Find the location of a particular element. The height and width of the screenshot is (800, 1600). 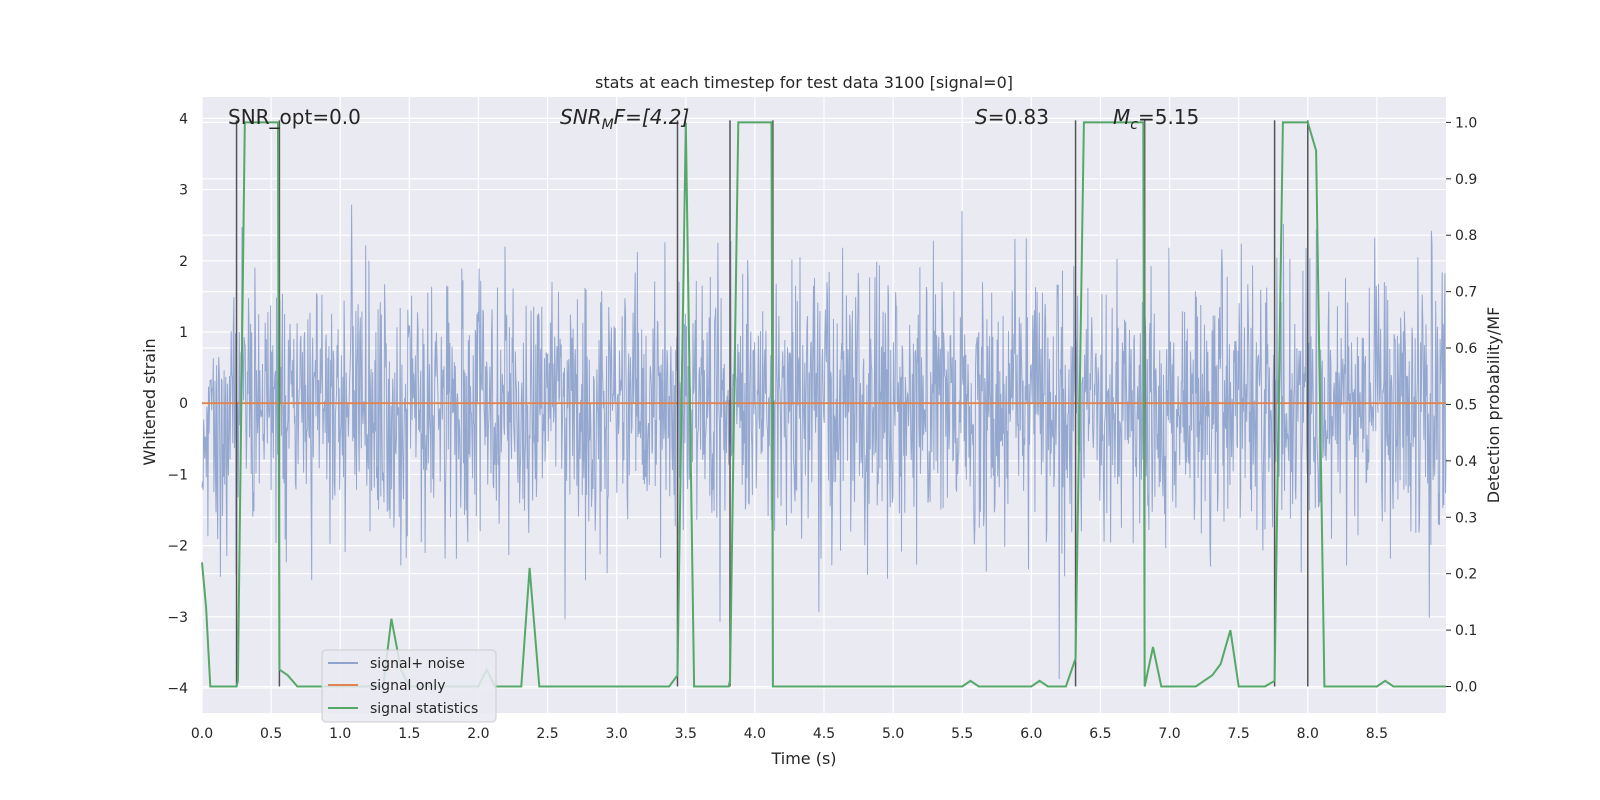

y-tick-label: 4 is located at coordinates (183, 119).